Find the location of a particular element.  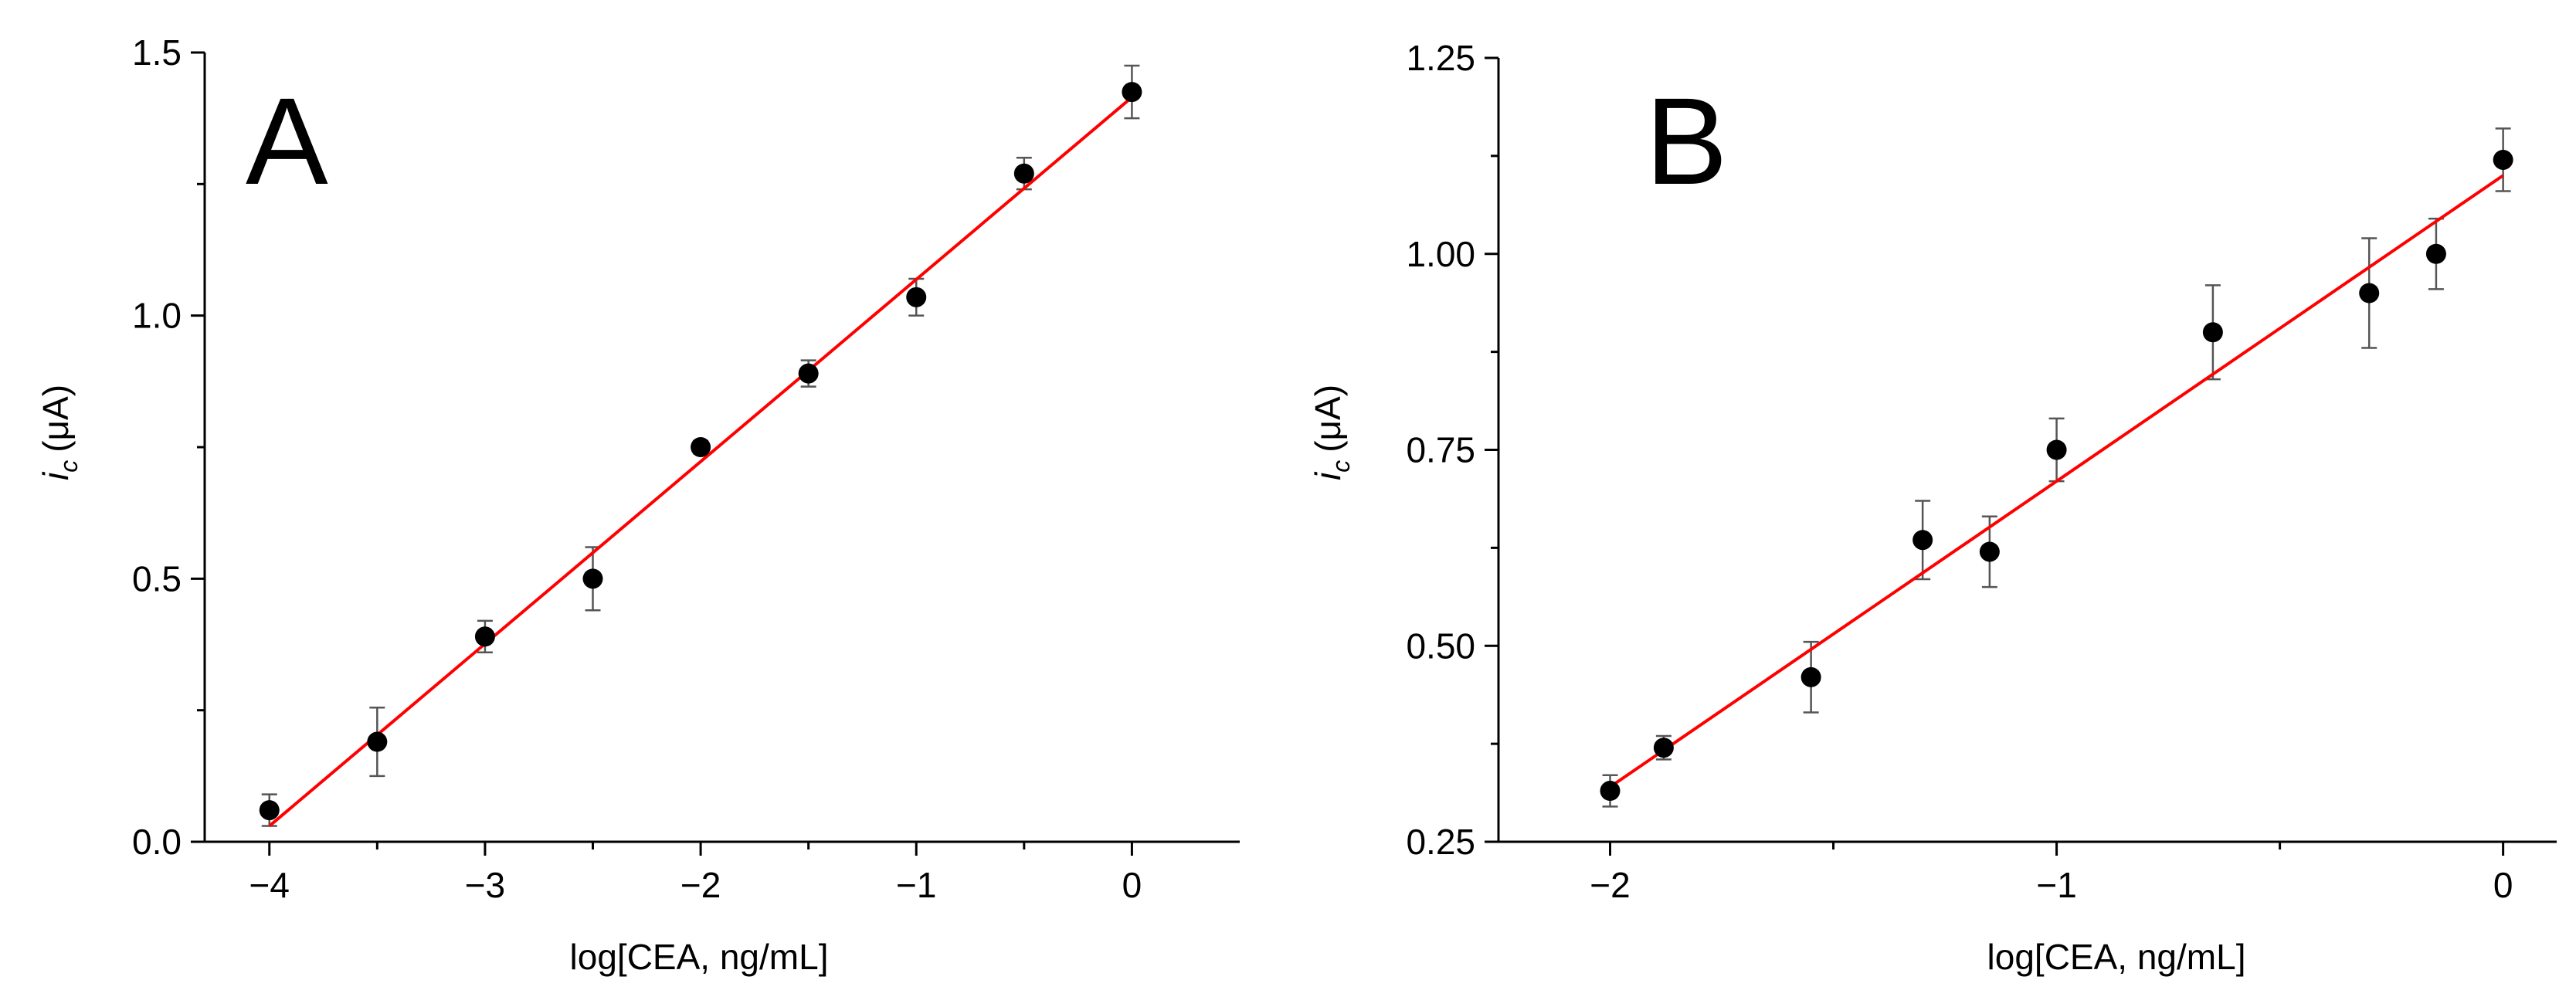

y-axis-title-var-a: i is located at coordinates (56, 475).